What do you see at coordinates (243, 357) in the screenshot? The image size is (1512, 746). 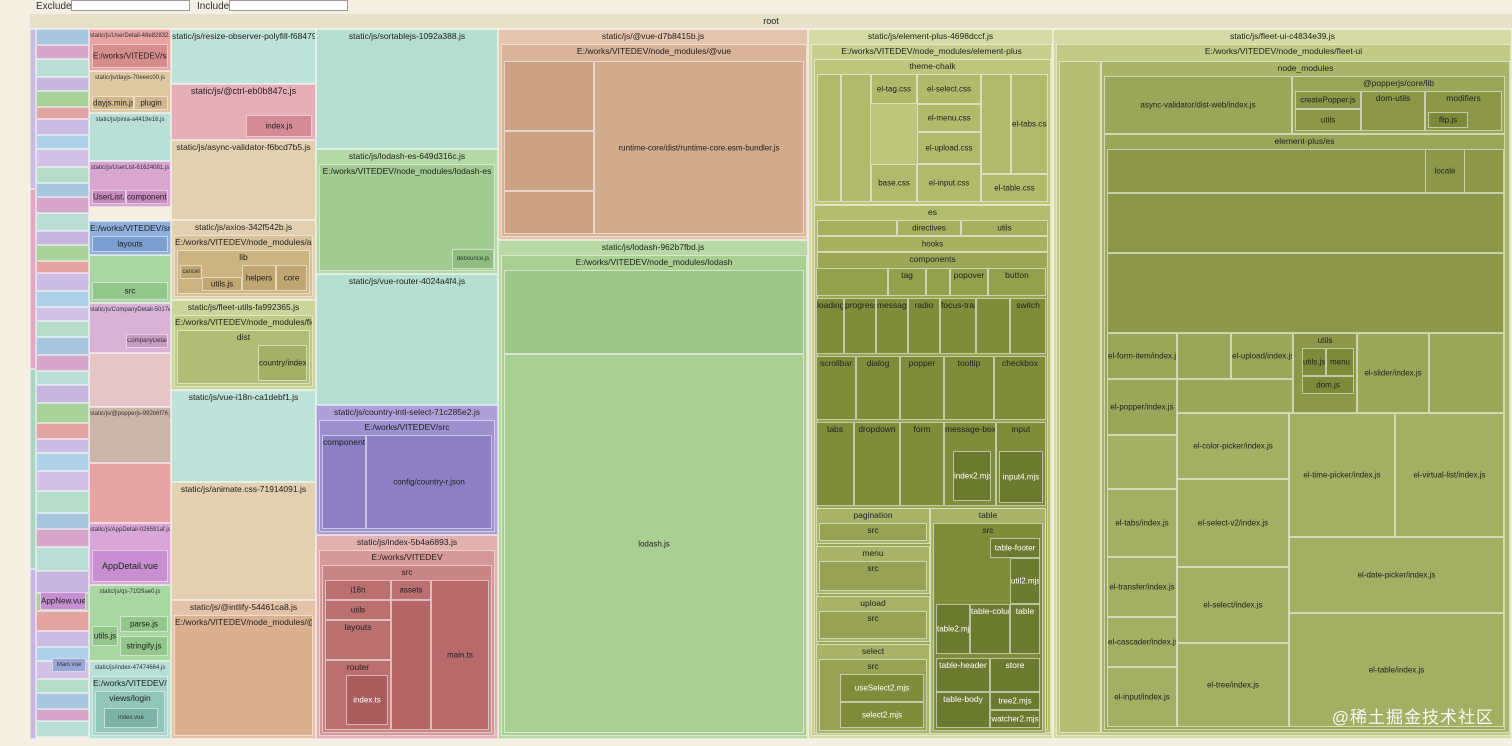 I see `folder-dist: dist country/index.js` at bounding box center [243, 357].